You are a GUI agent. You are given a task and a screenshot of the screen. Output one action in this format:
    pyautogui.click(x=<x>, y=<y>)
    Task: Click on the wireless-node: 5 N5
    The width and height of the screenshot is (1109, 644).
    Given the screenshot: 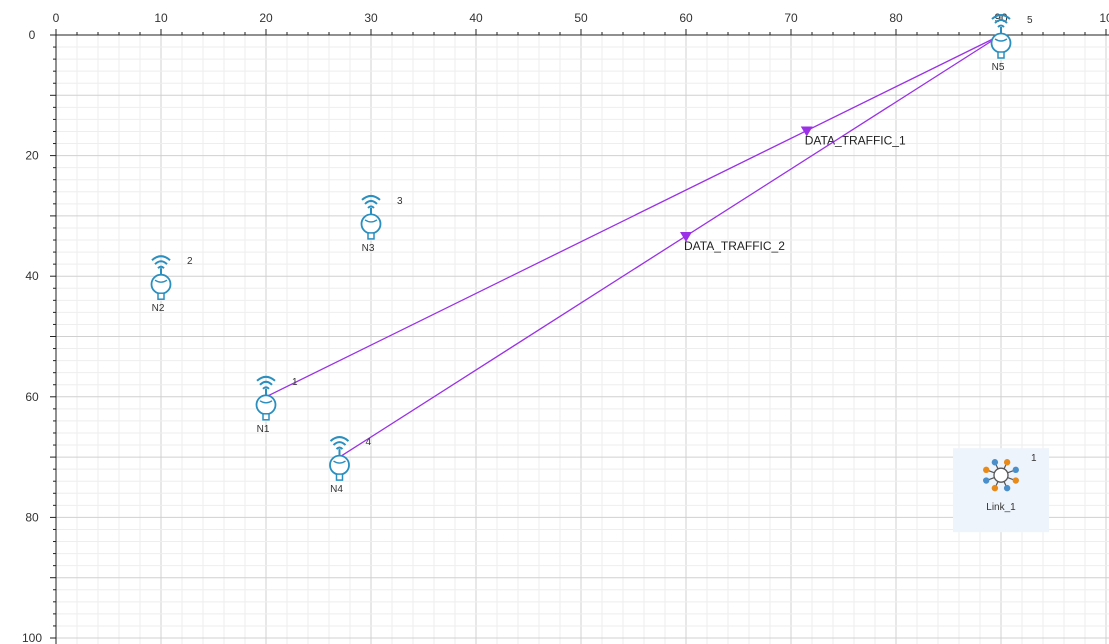 What is the action you would take?
    pyautogui.click(x=1012, y=43)
    